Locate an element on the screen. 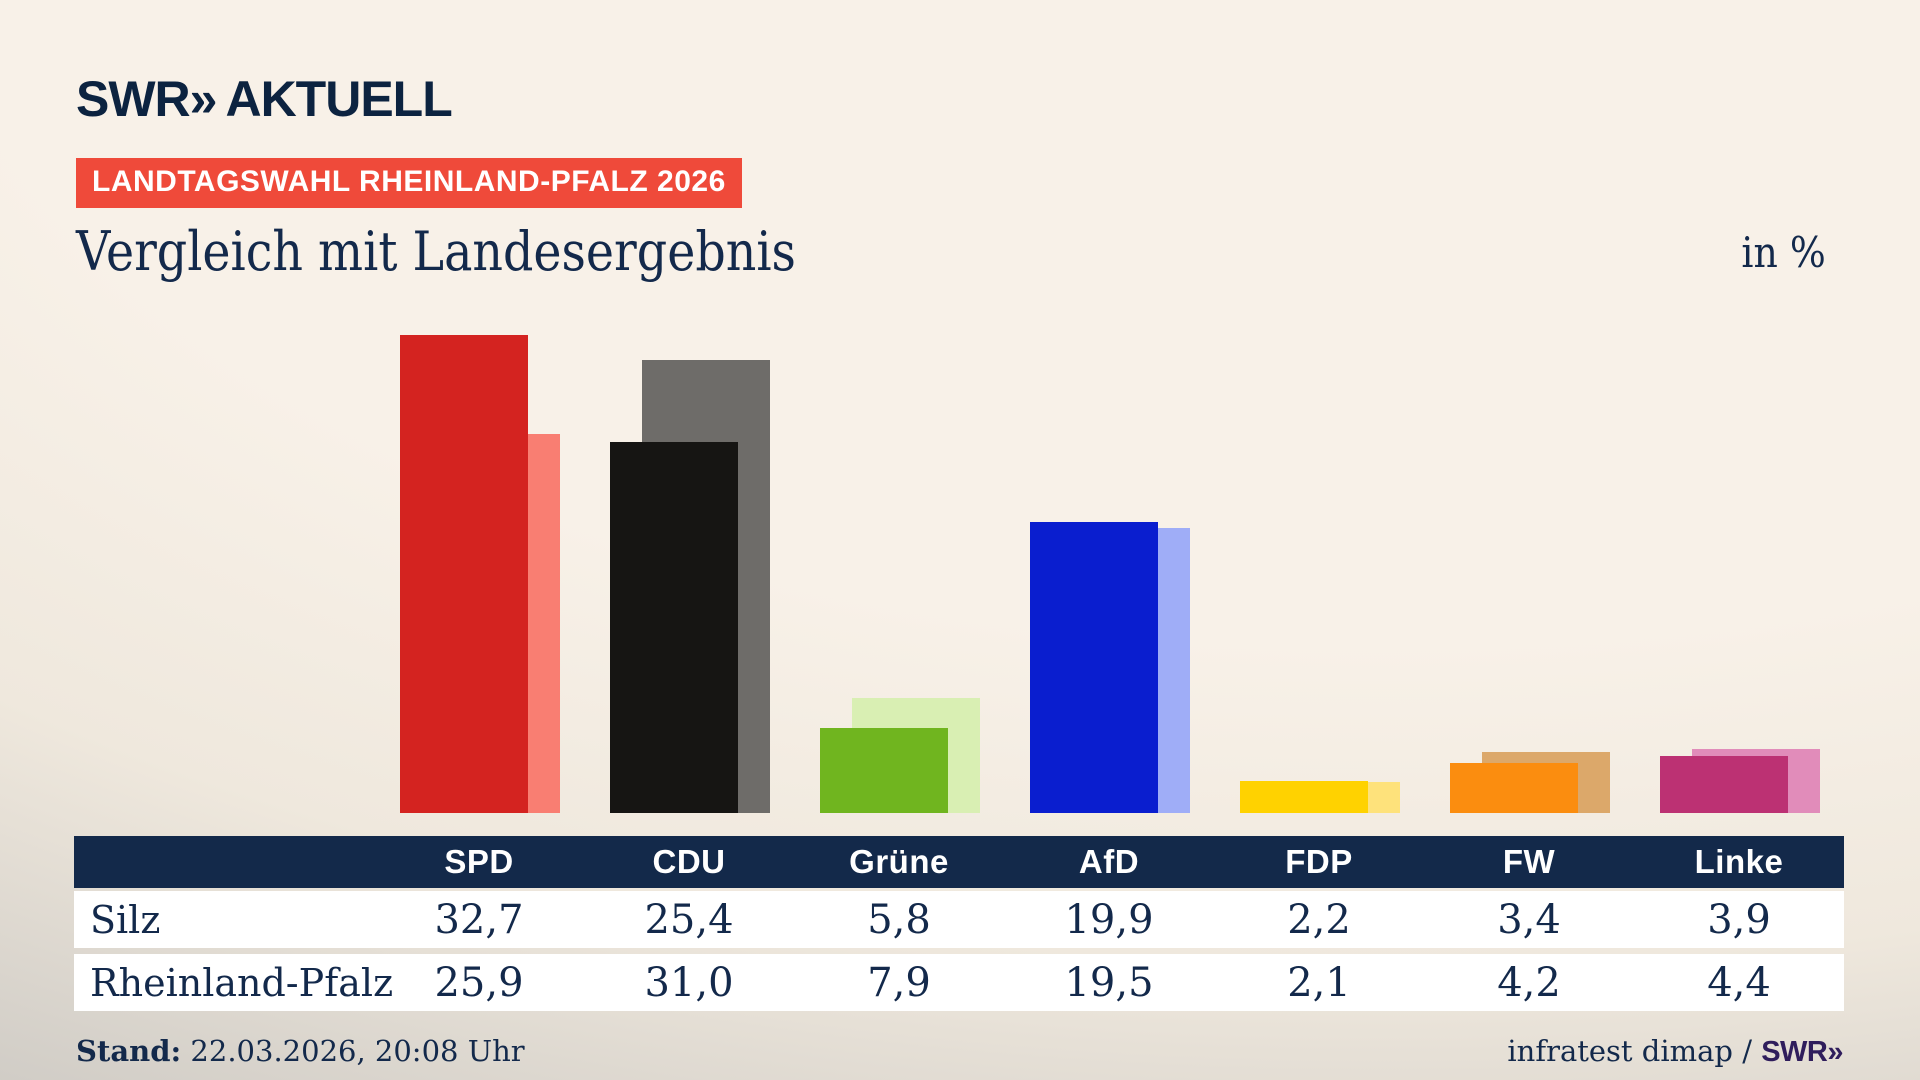  bar-silz-spd is located at coordinates (464, 574).